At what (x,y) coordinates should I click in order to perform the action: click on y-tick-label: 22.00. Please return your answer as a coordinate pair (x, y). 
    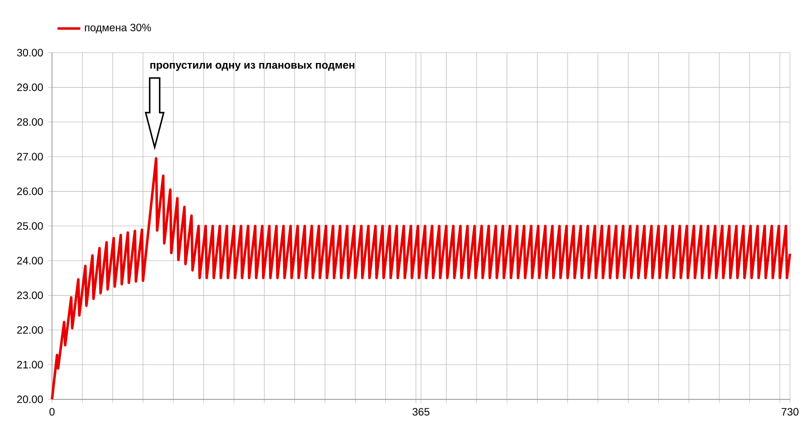
    Looking at the image, I should click on (30, 330).